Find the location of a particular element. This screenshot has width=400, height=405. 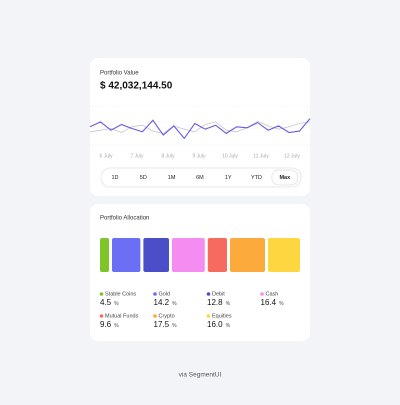

legend-label: Mutual Funds is located at coordinates (122, 316).